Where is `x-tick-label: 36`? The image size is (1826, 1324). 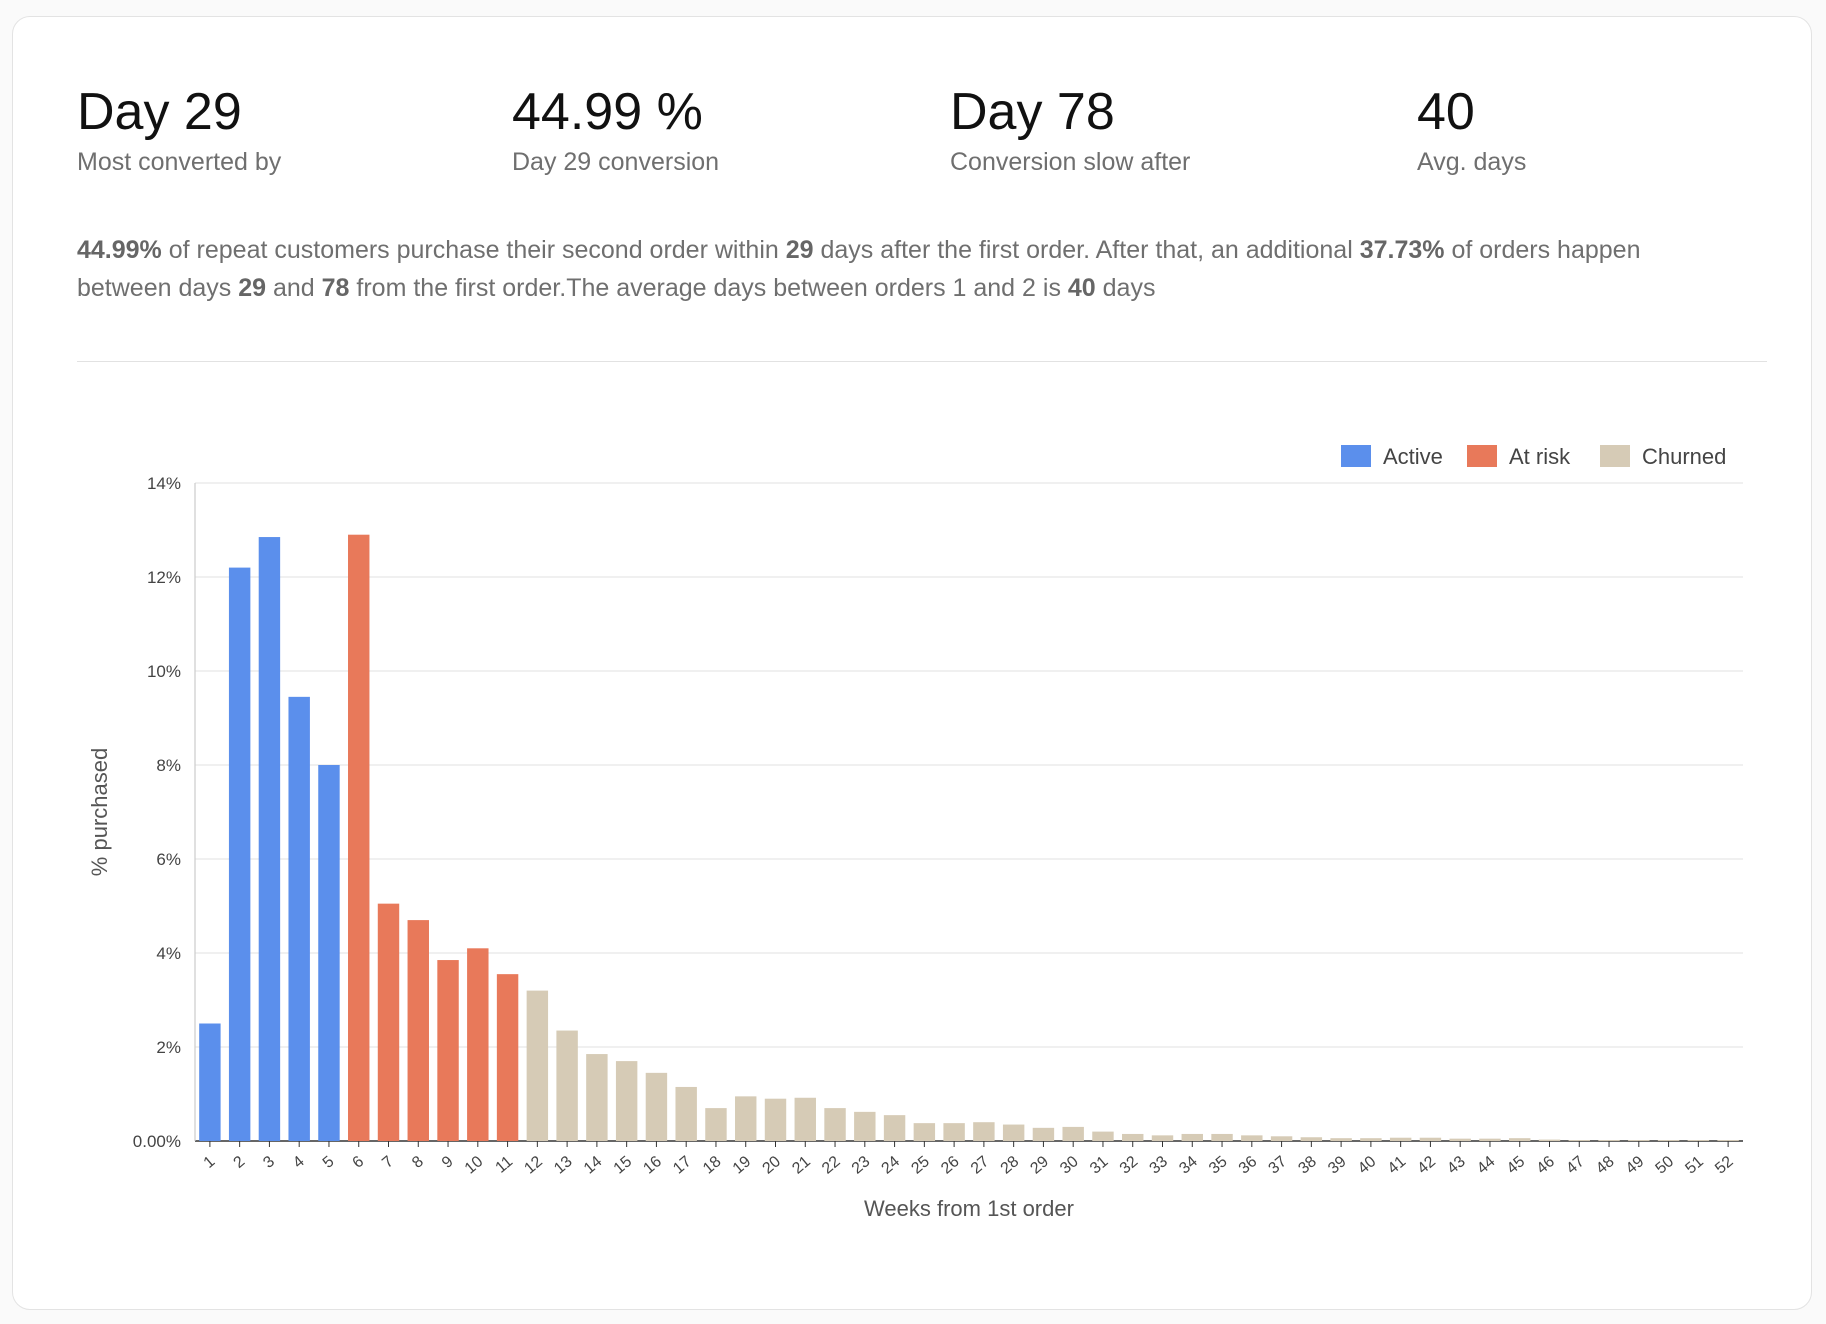
x-tick-label: 36 is located at coordinates (1248, 1165).